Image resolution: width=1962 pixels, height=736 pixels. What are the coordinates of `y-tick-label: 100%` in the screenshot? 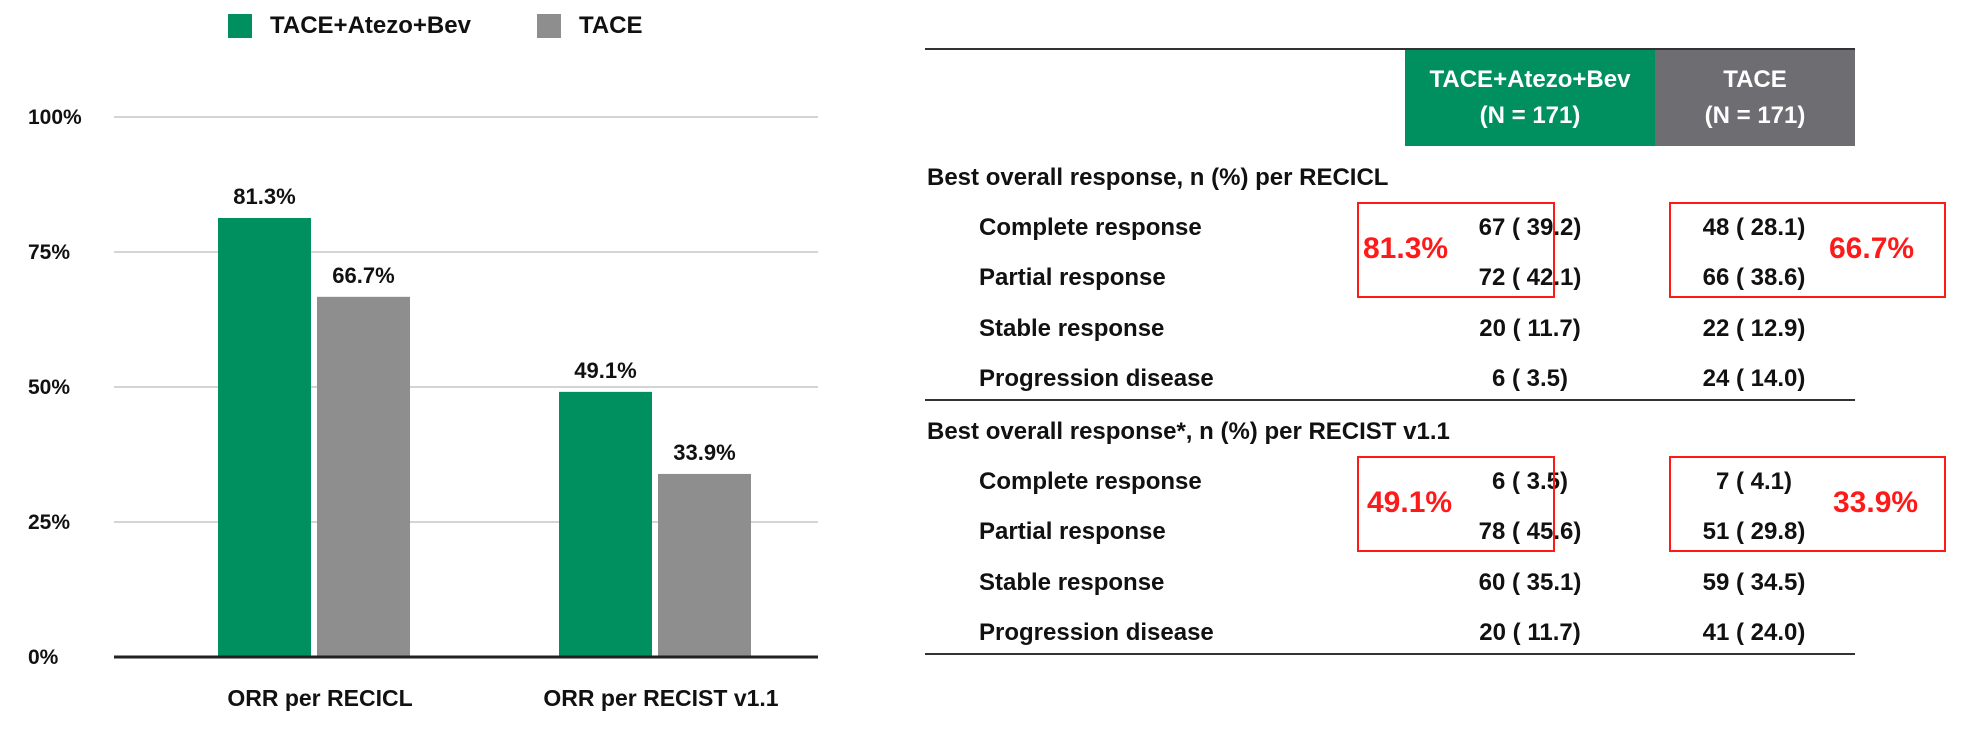 It's located at (55, 117).